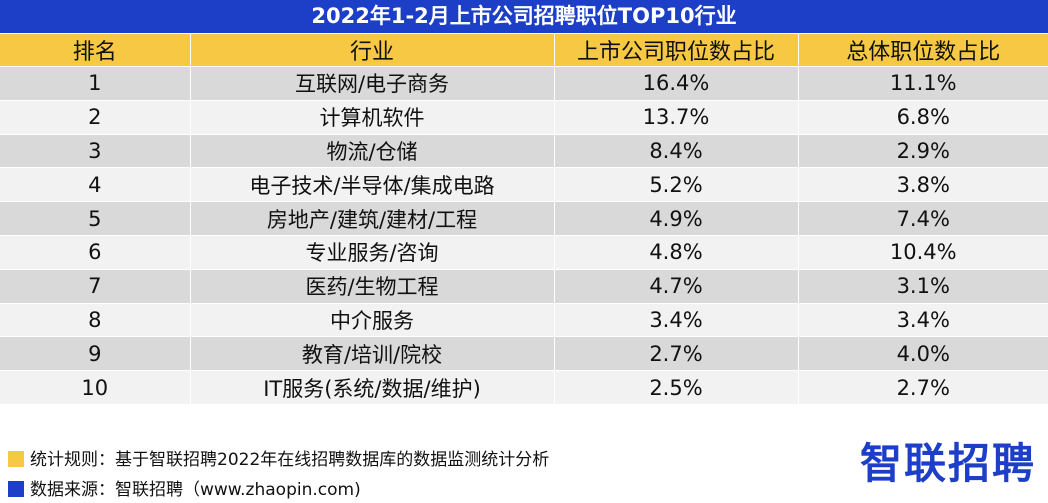  I want to click on overall-share-cell: 11.1%, so click(922, 83).